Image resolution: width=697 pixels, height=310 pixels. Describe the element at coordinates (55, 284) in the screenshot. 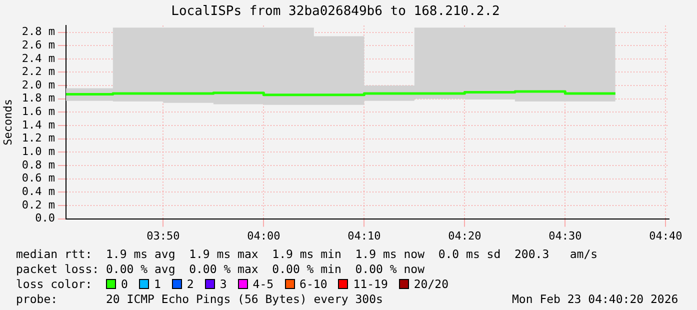

I see `legend-title: loss color:` at that location.